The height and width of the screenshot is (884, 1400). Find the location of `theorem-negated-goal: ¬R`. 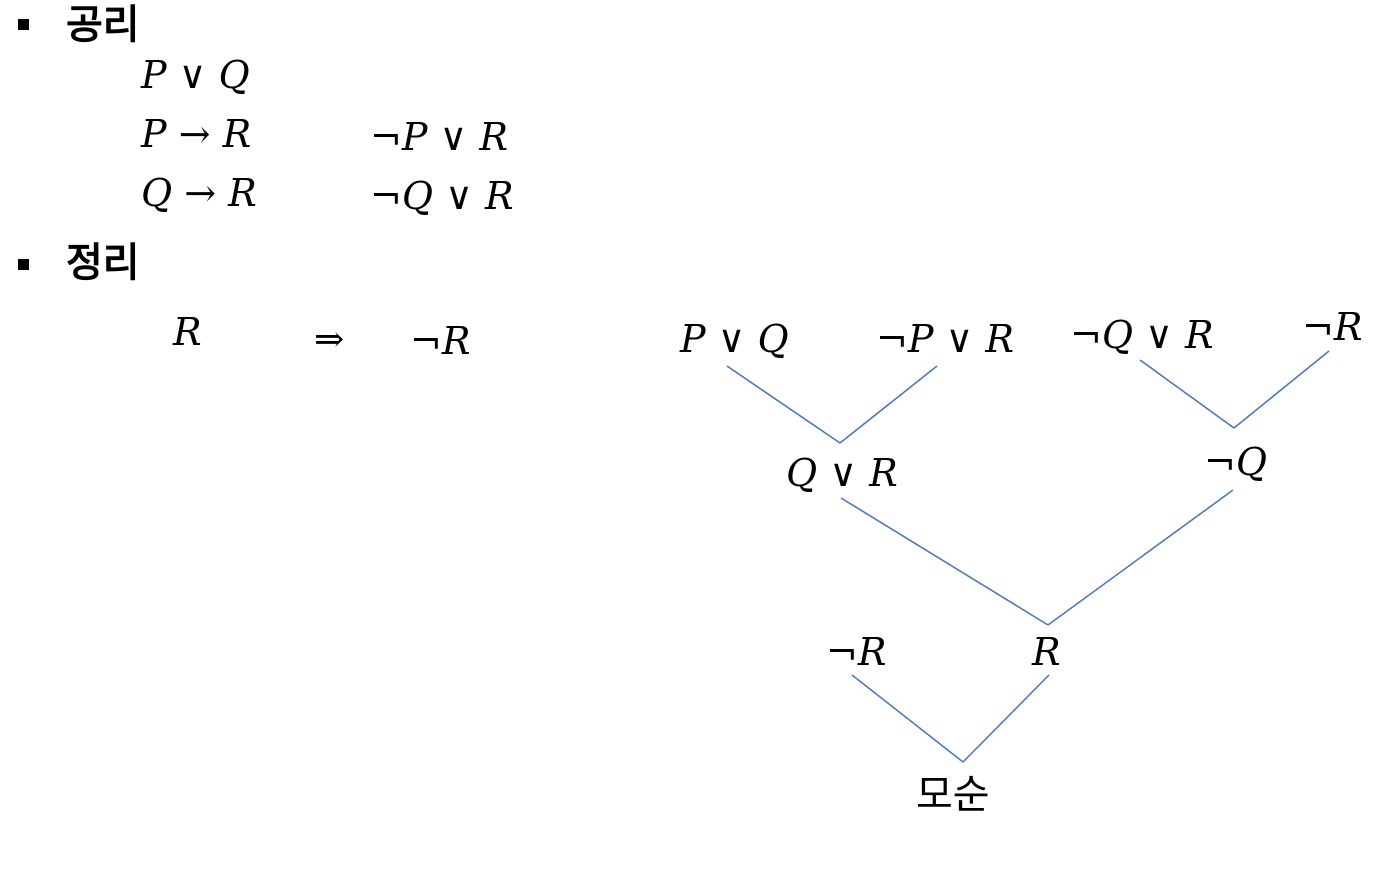

theorem-negated-goal: ¬R is located at coordinates (440, 341).